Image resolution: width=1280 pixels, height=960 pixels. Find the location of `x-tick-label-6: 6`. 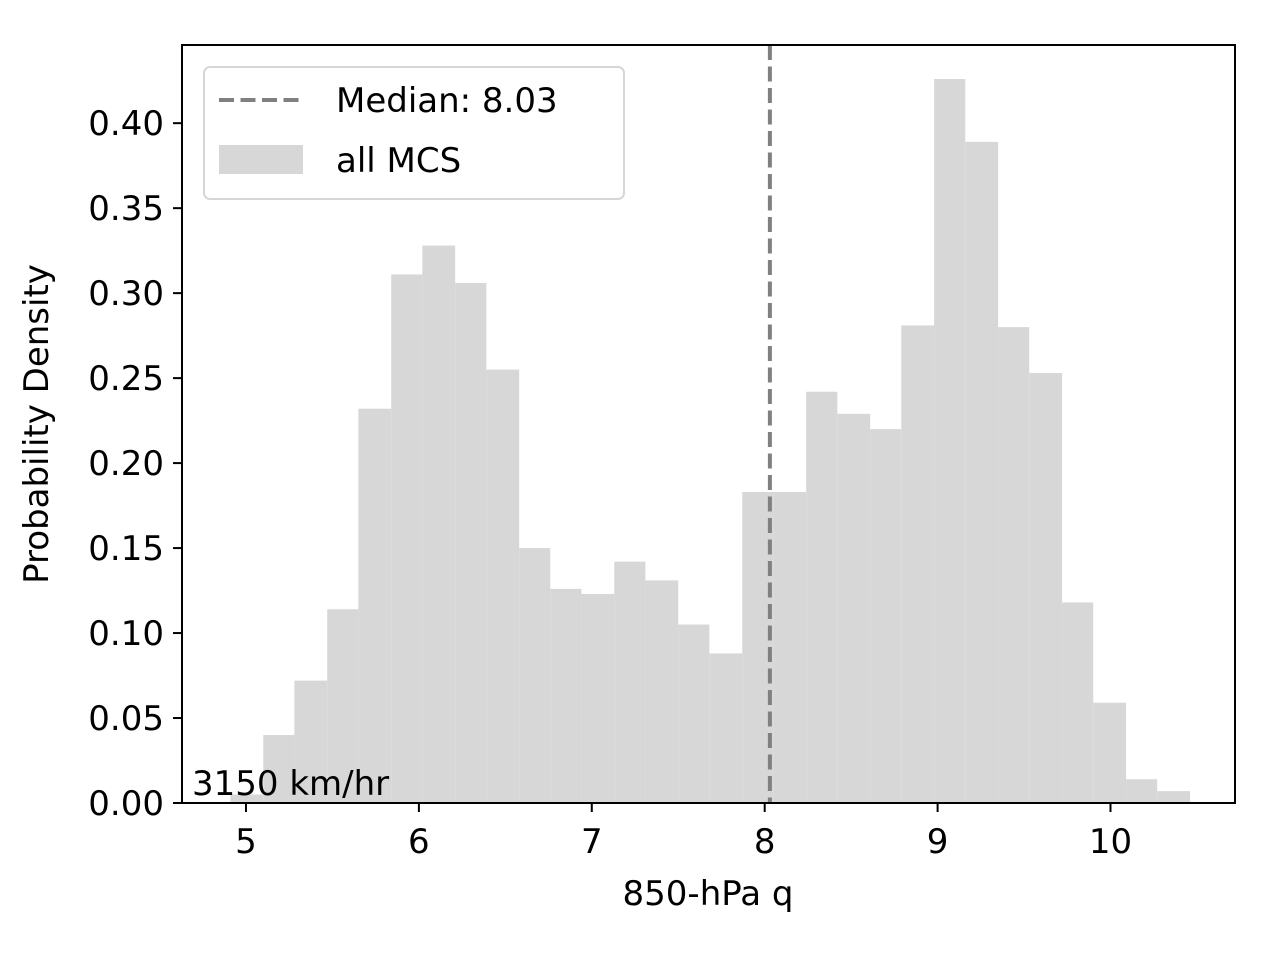

x-tick-label-6: 6 is located at coordinates (419, 842).